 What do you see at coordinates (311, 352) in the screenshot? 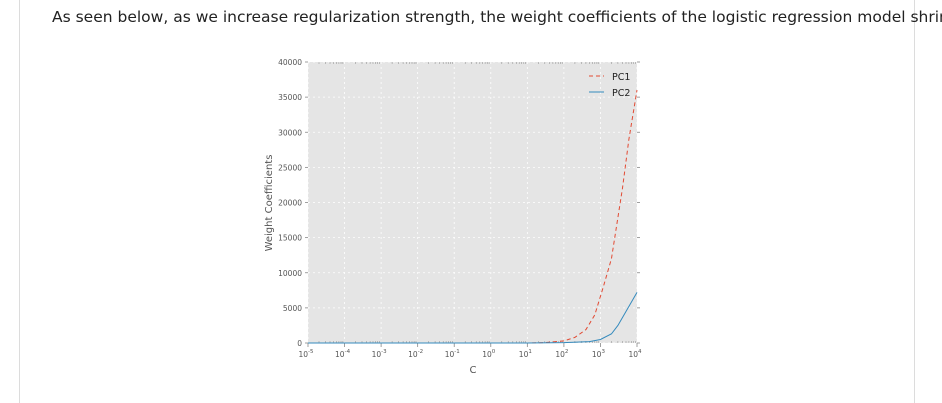
I see `x-tick-exponent: -5` at bounding box center [311, 352].